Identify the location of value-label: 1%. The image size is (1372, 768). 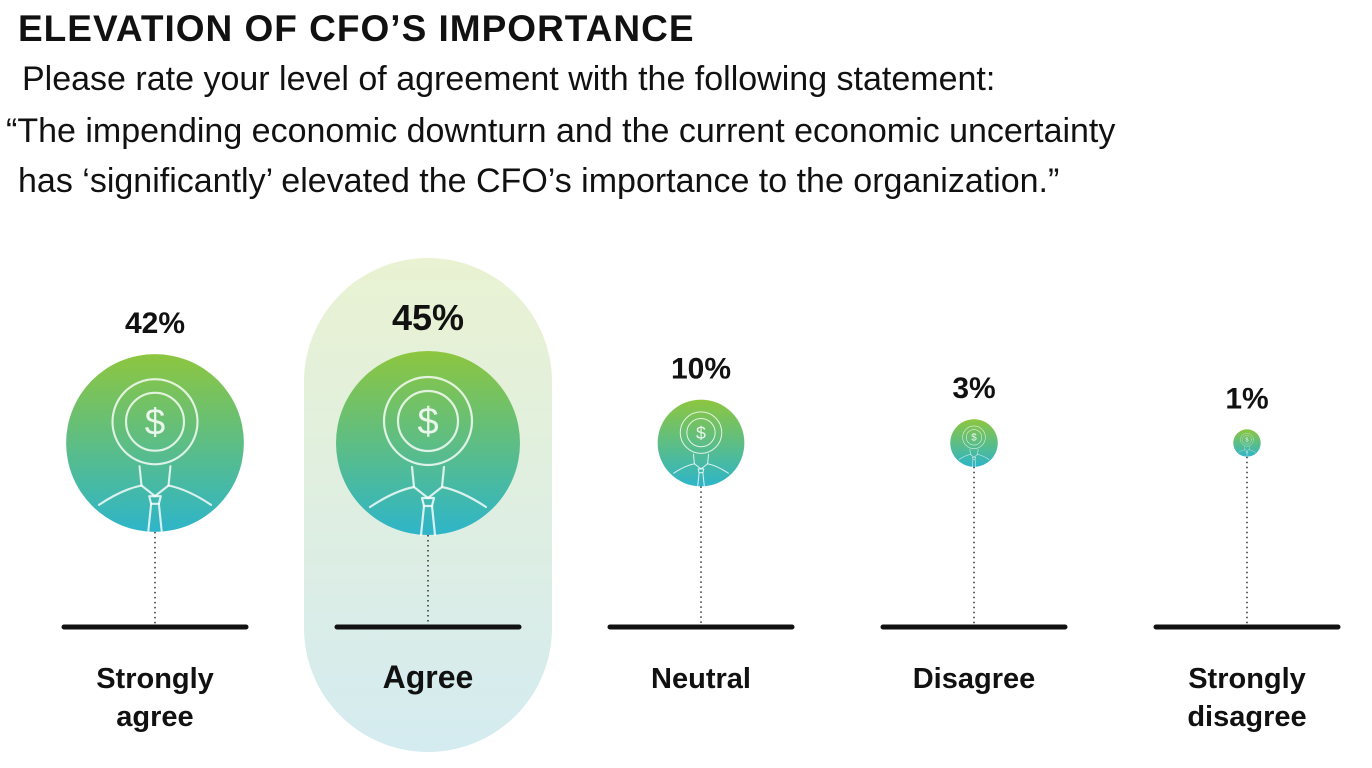
(1246, 398).